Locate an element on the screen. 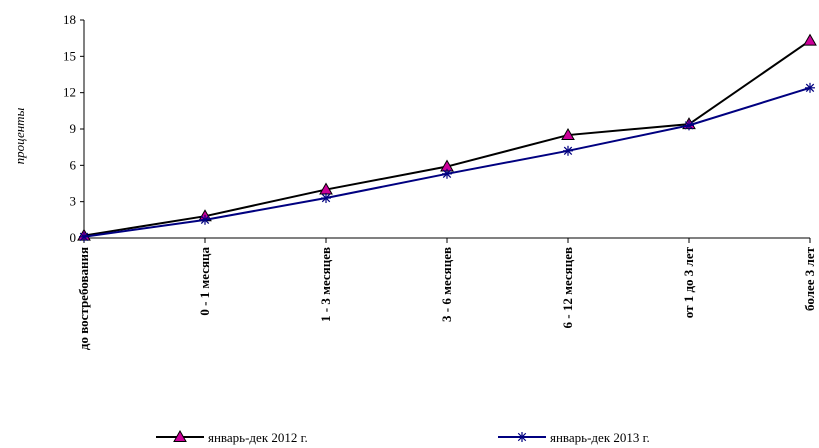 The height and width of the screenshot is (448, 819). y-tick-label: 18 is located at coordinates (69, 19).